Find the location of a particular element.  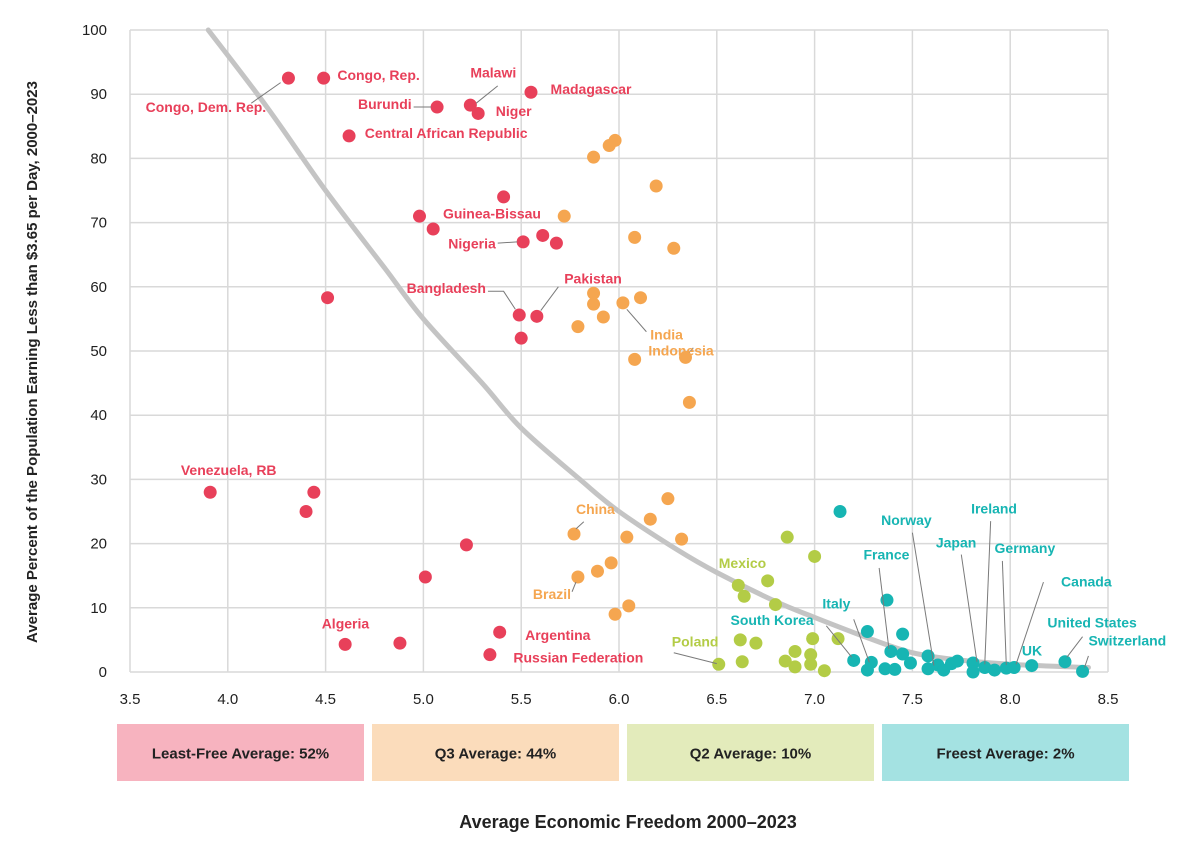

x-tick-label: 5.0 is located at coordinates (423, 699).